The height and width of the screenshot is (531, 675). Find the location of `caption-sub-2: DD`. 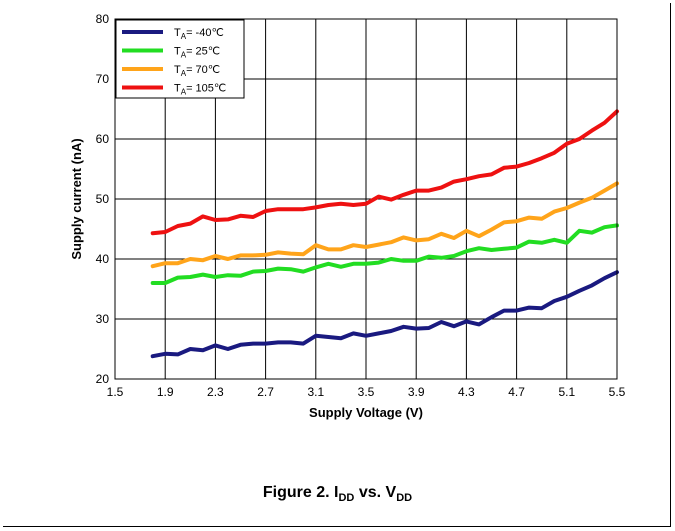

caption-sub-2: DD is located at coordinates (404, 498).